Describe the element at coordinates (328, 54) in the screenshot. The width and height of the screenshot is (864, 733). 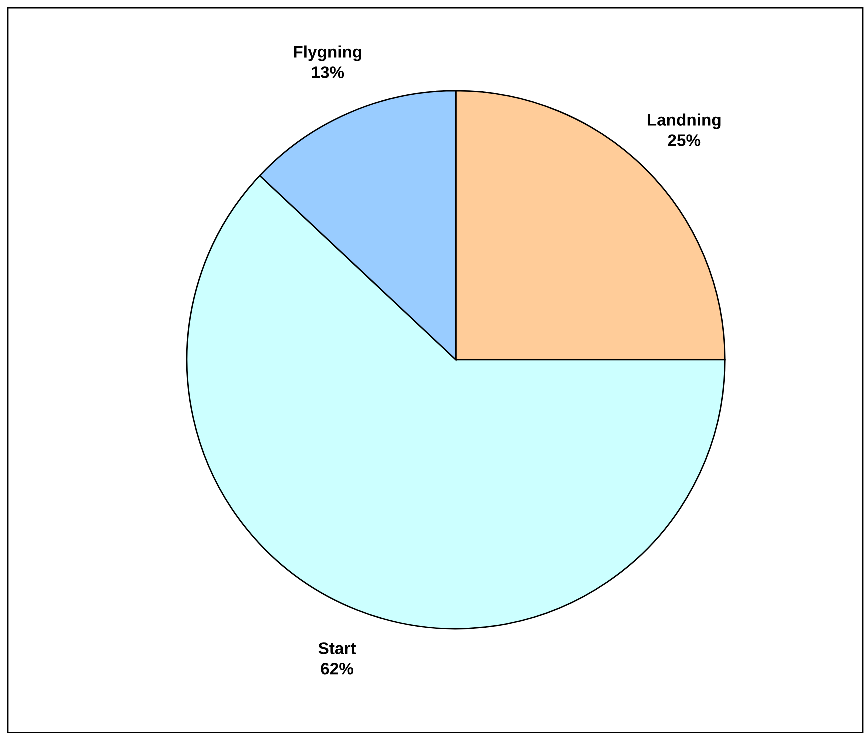
I see `slice-label: Flygning` at that location.